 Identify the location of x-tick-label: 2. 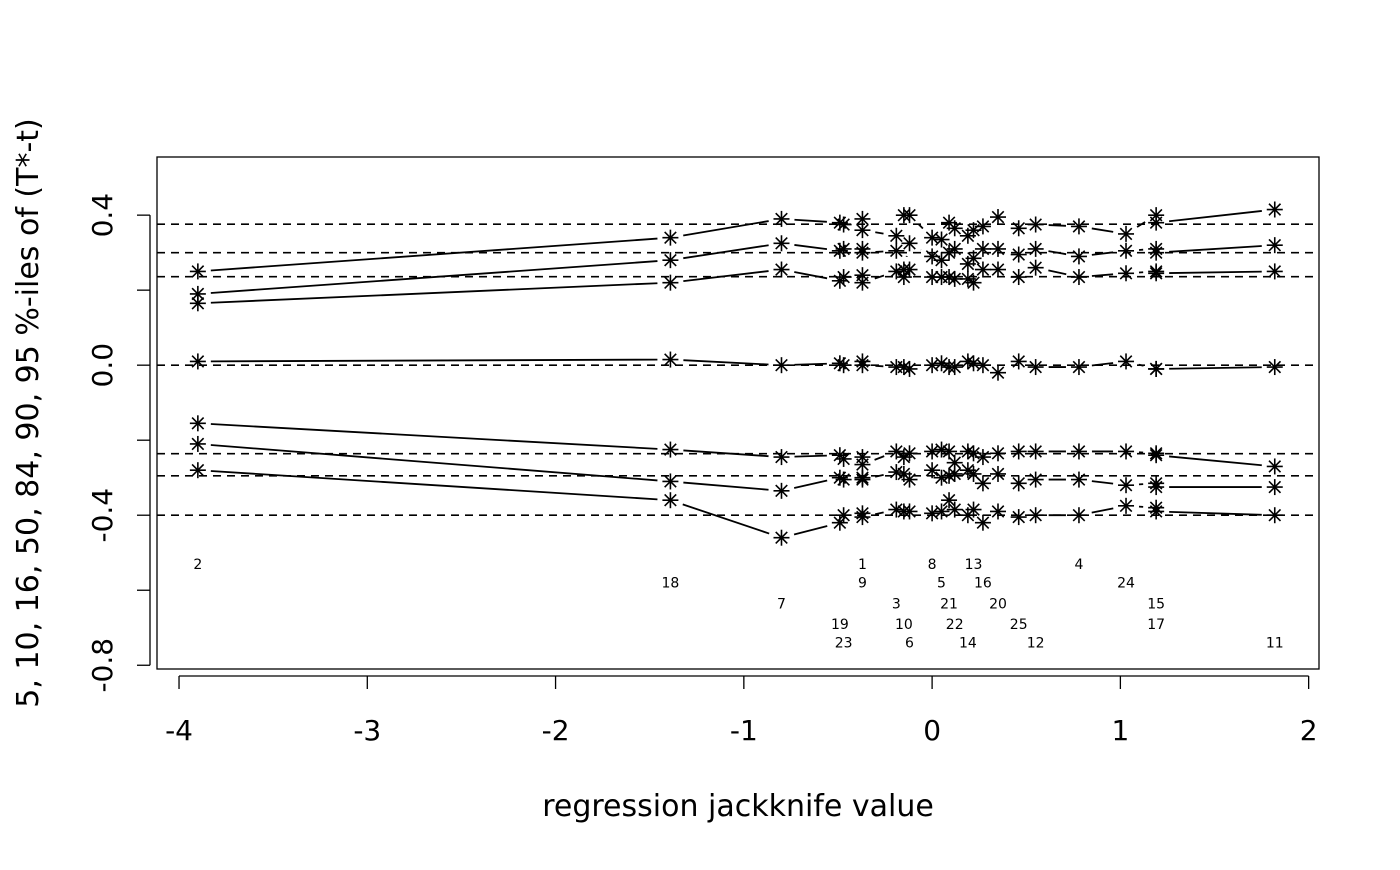
(1309, 730).